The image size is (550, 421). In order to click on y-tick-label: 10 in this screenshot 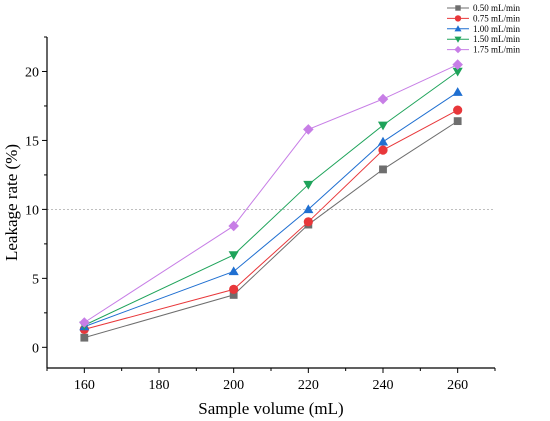, I will do `click(32, 210)`.